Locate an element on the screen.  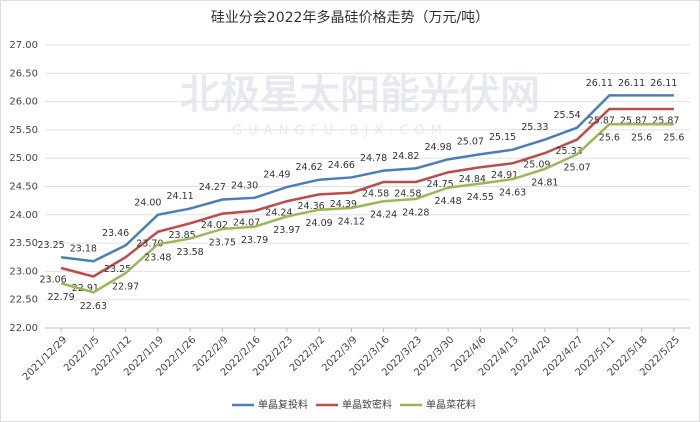
data-label: 24.07 is located at coordinates (246, 222).